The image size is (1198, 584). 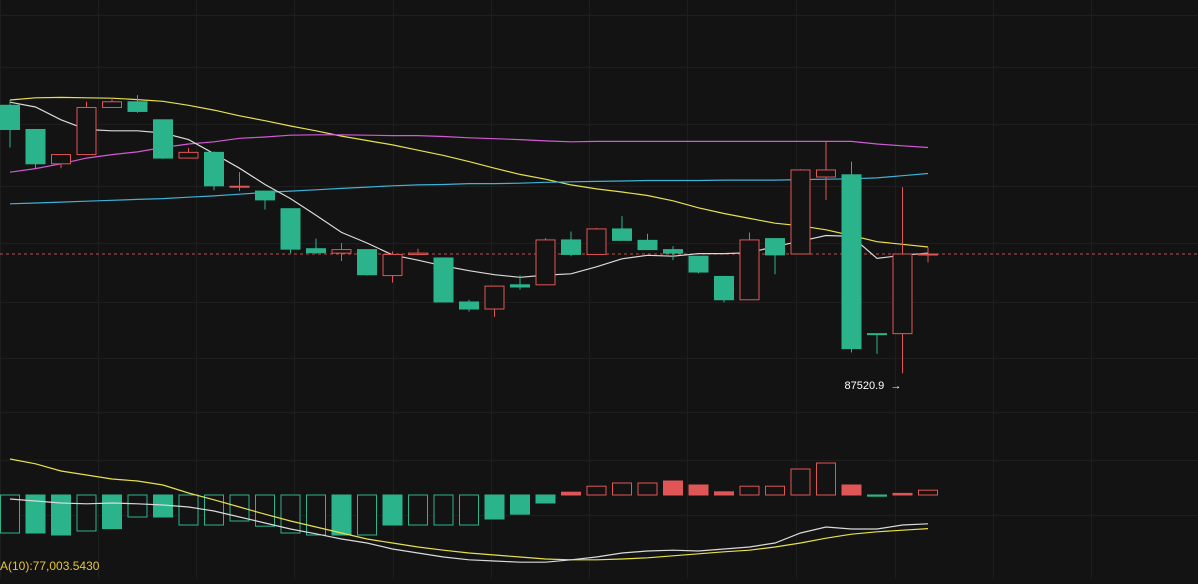 I want to click on ma-line-magenta, so click(x=469, y=153).